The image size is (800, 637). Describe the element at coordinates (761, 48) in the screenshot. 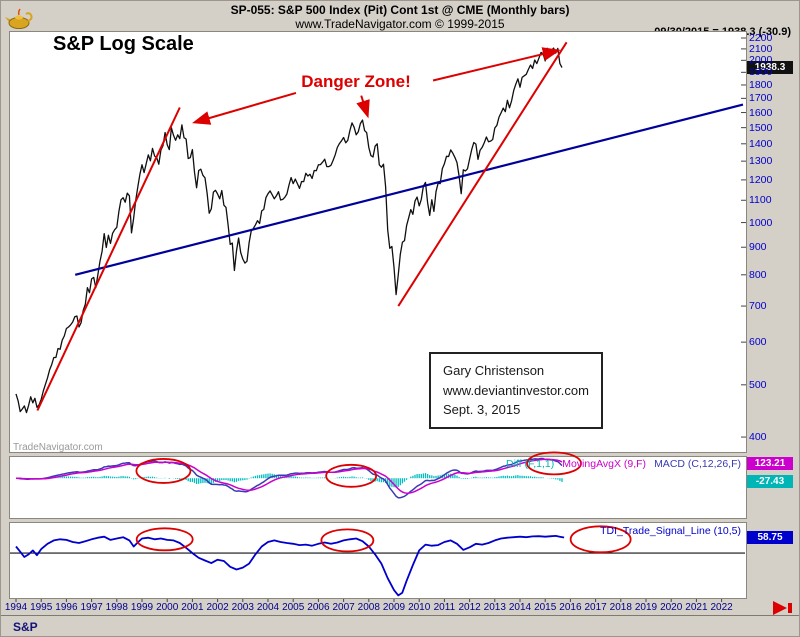

I see `y-axis-tick-2100: 2100` at that location.